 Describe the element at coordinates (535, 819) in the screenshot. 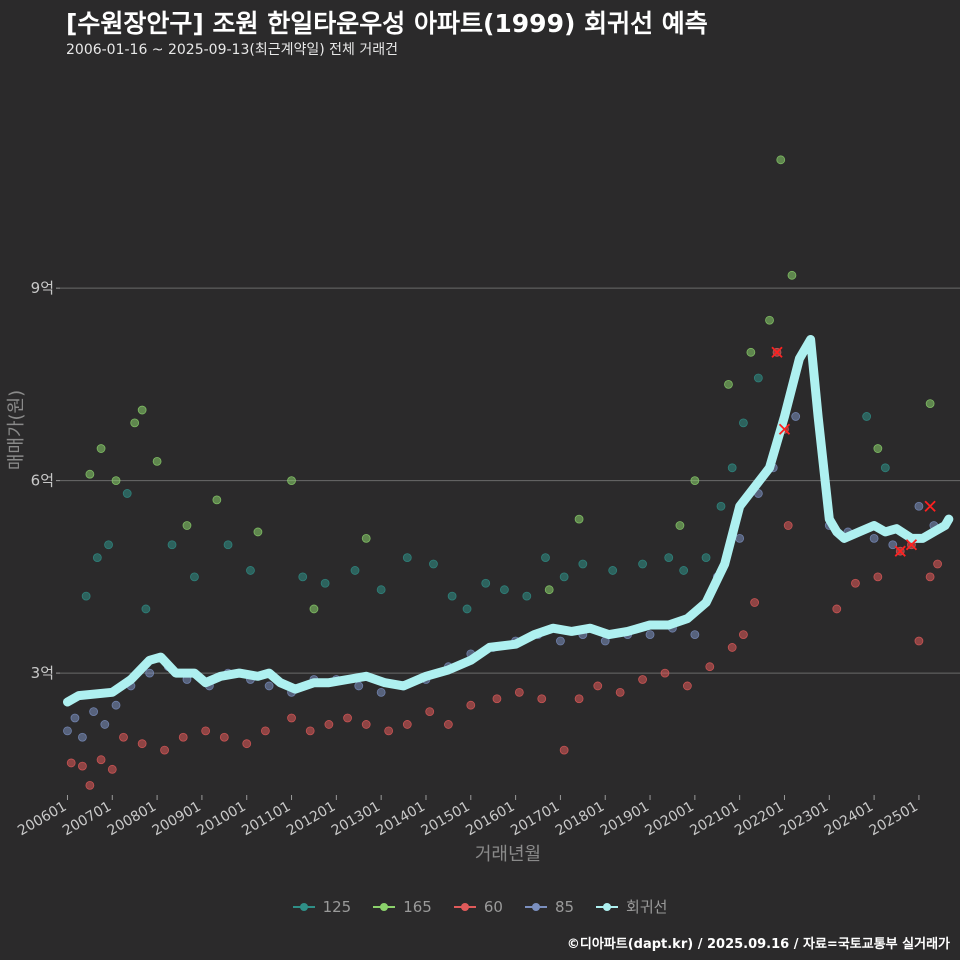

I see `x-tick-label: 201701` at that location.